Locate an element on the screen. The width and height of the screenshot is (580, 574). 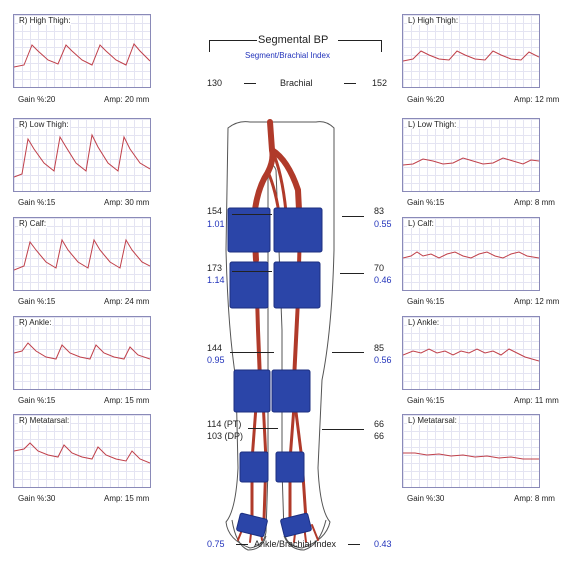
waveform-panel-r-high-thigh: R) High Thigh: is located at coordinates (82, 51).